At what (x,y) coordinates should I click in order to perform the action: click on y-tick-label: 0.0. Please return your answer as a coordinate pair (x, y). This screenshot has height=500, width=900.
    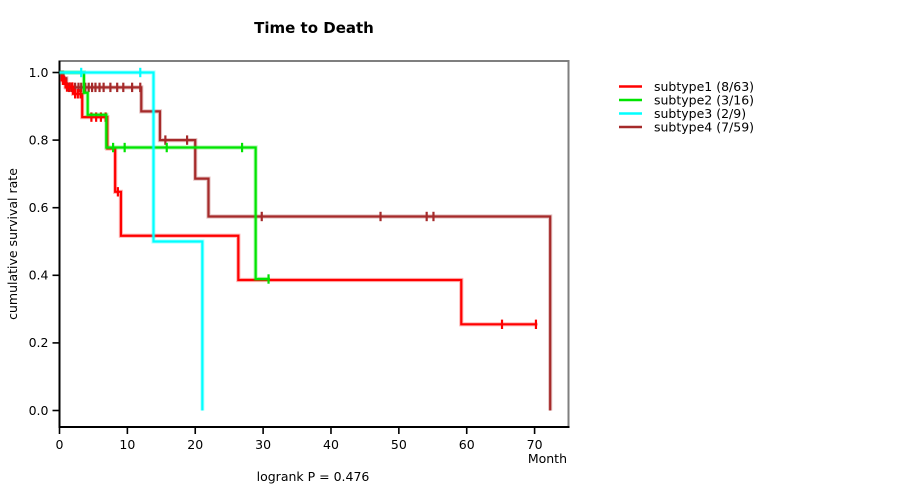
    Looking at the image, I should click on (39, 410).